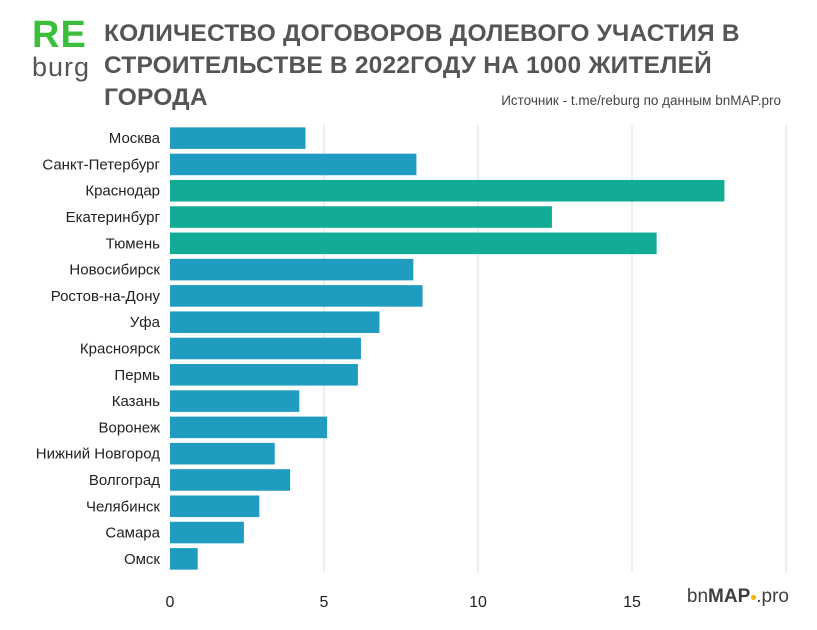 The height and width of the screenshot is (630, 817). Describe the element at coordinates (123, 506) in the screenshot. I see `category-label: Челябинск` at that location.